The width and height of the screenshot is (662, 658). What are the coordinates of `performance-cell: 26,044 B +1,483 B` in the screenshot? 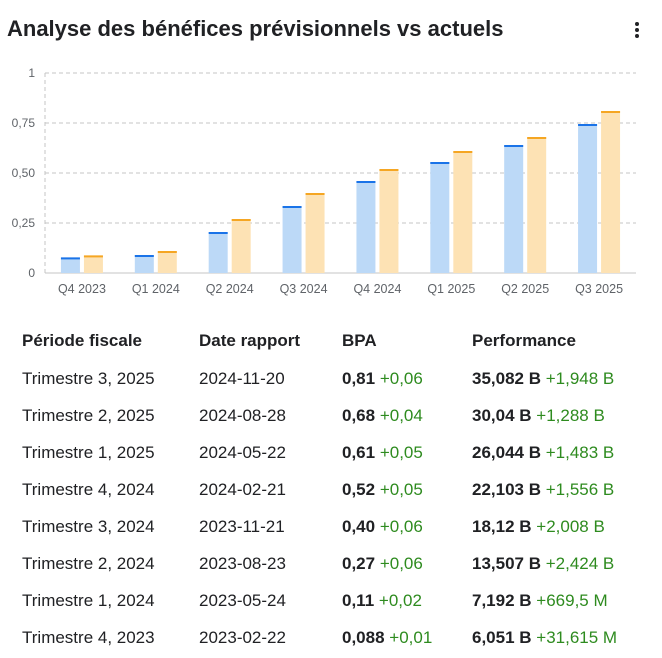 It's located at (543, 452).